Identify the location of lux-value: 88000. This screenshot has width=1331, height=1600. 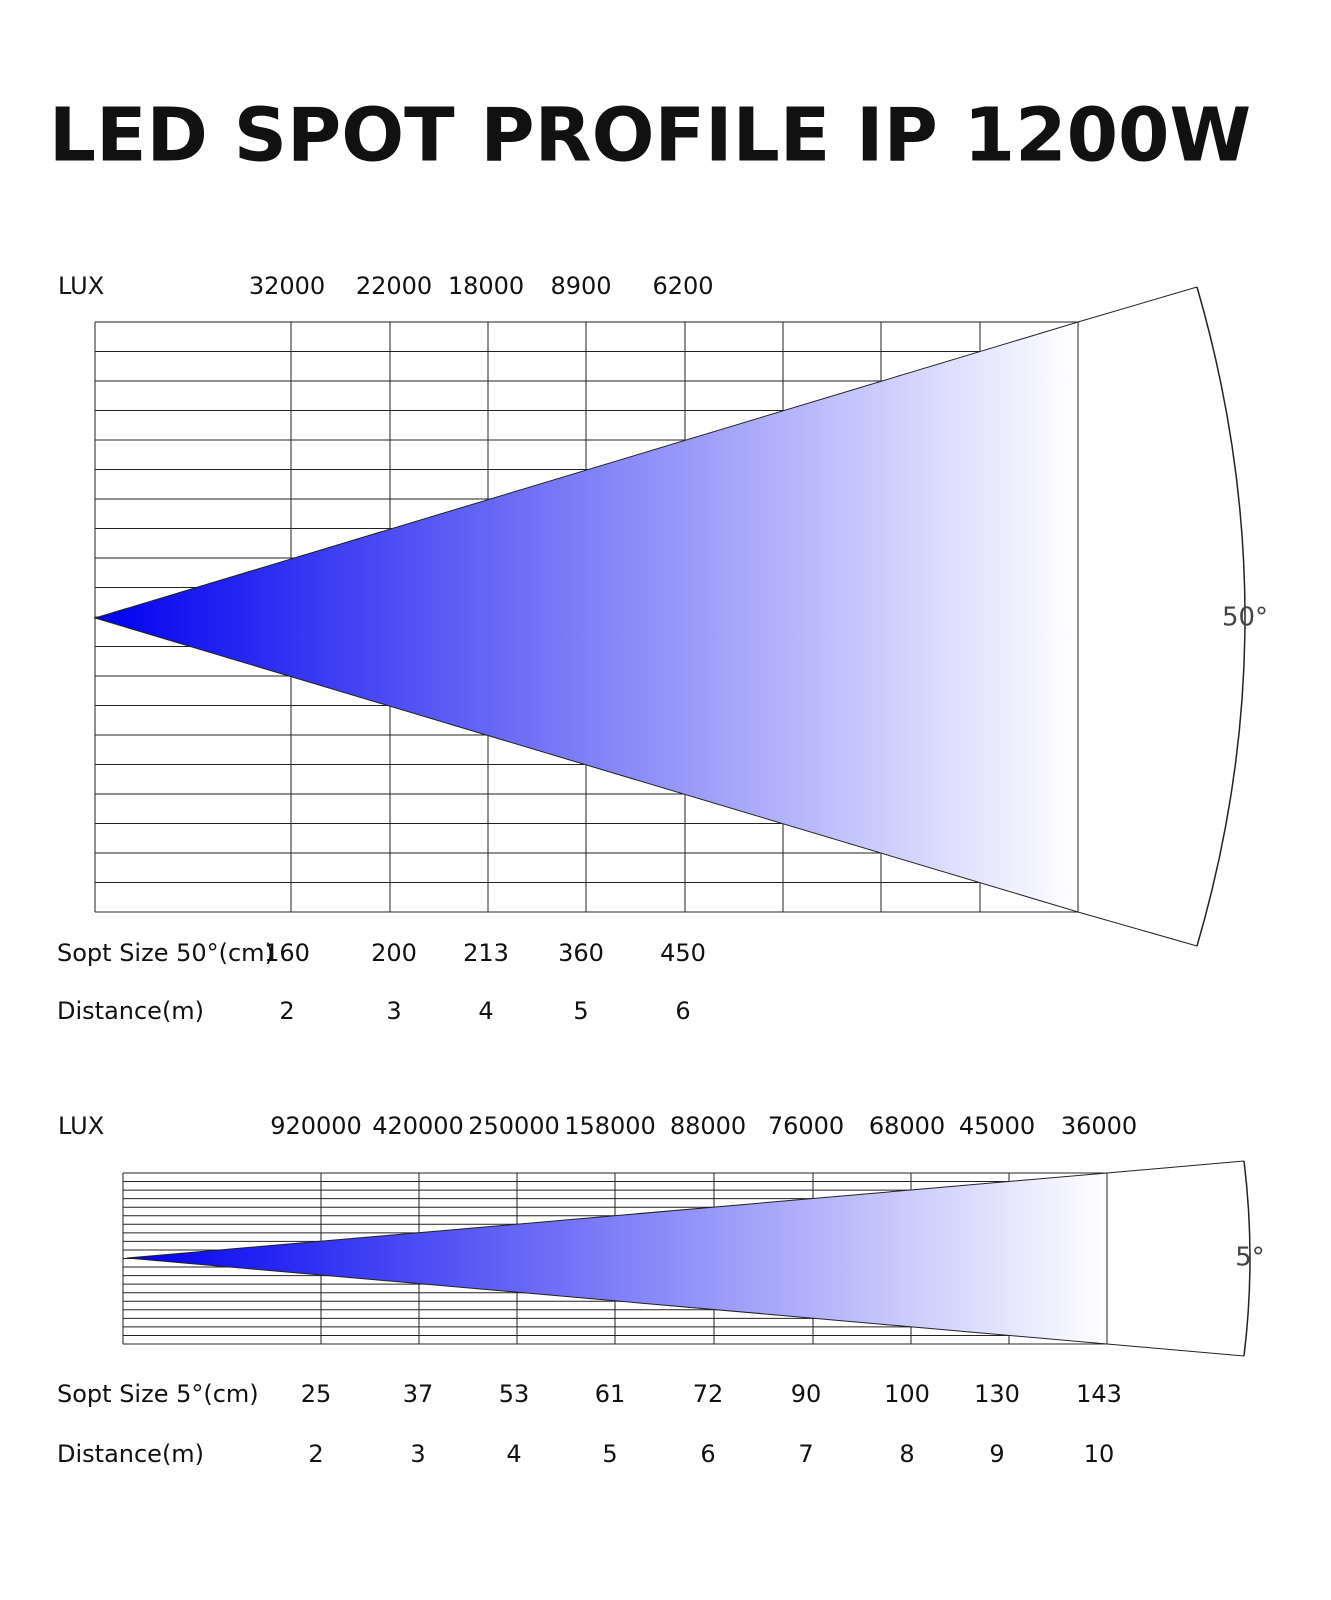
(708, 1126).